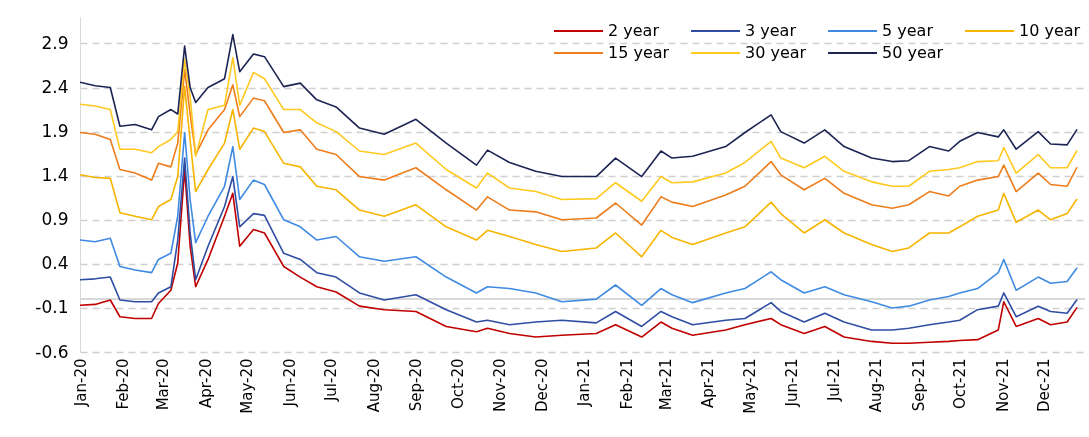  I want to click on x-tick-label: Sep-20, so click(416, 385).